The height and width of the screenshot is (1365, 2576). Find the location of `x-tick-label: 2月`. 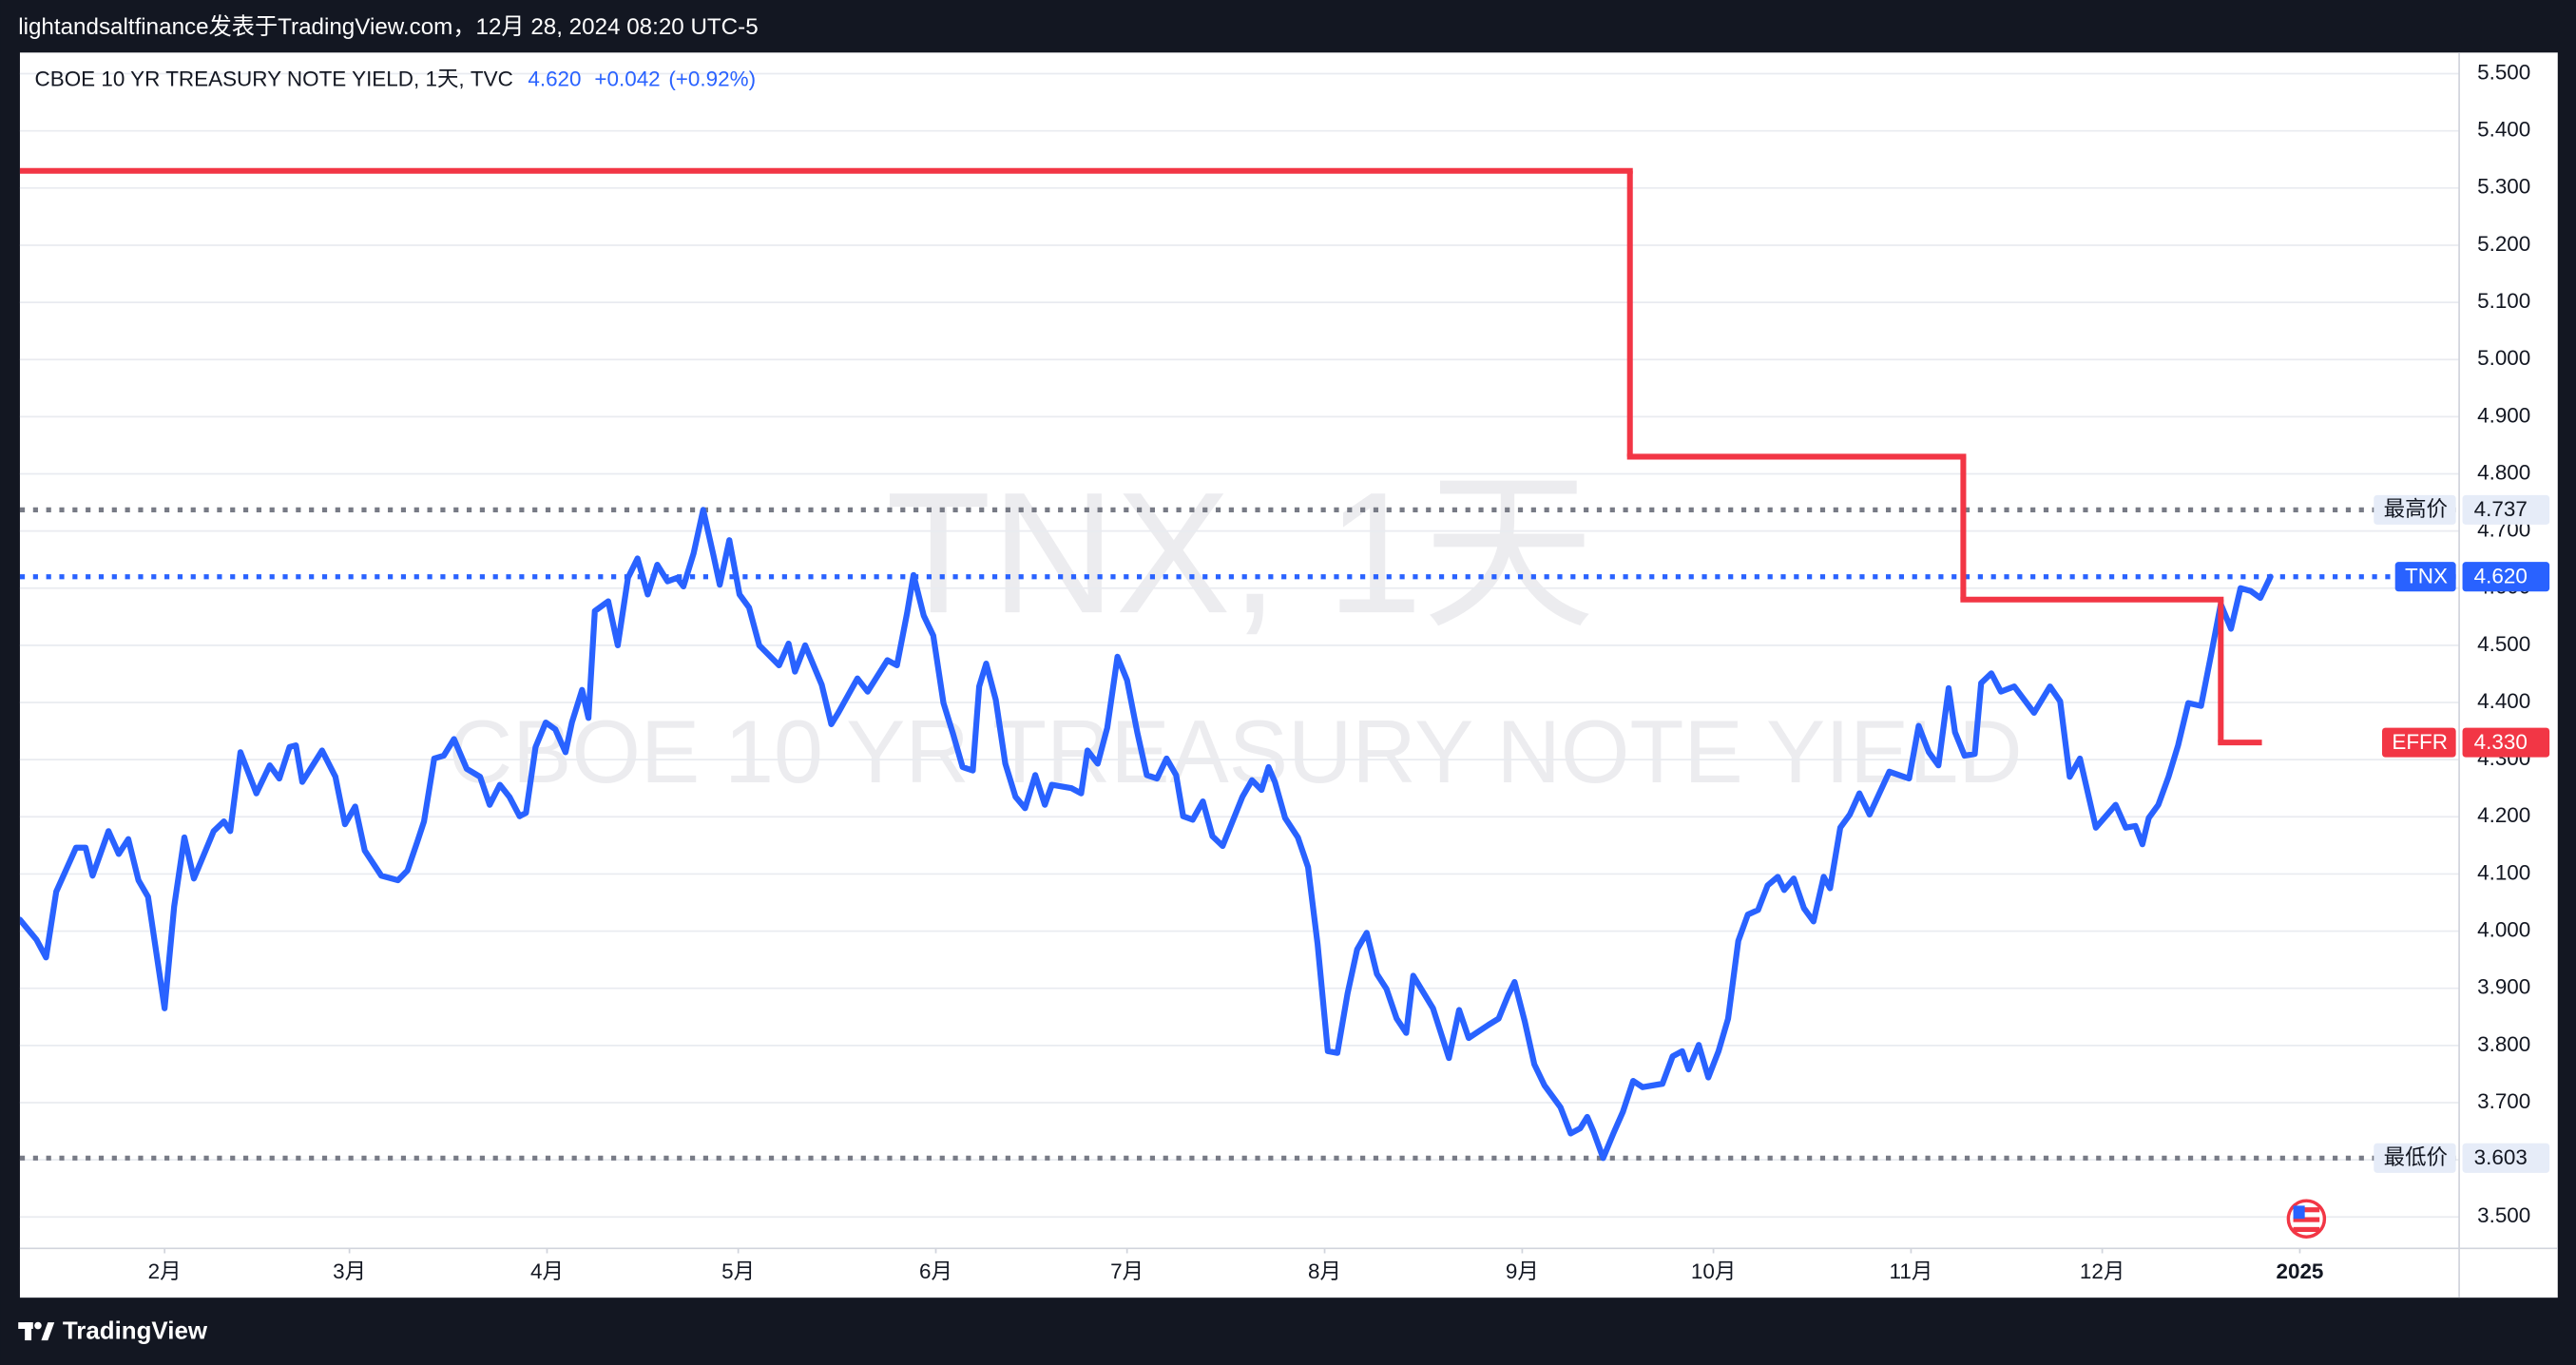

x-tick-label: 2月 is located at coordinates (165, 1271).